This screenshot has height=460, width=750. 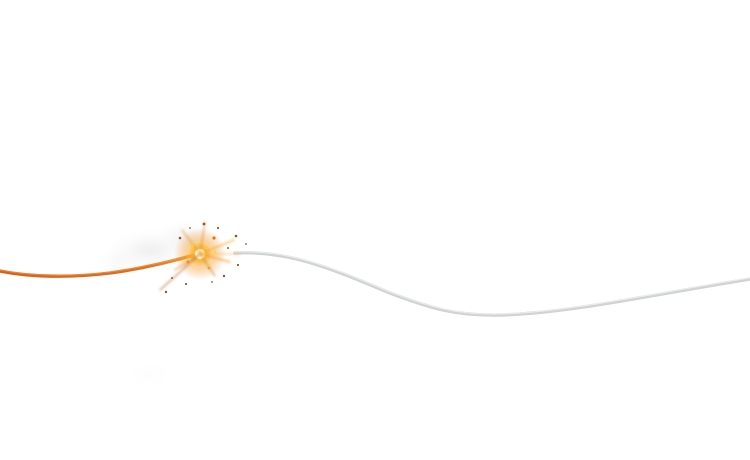 I want to click on spark-debris, so click(x=205, y=258).